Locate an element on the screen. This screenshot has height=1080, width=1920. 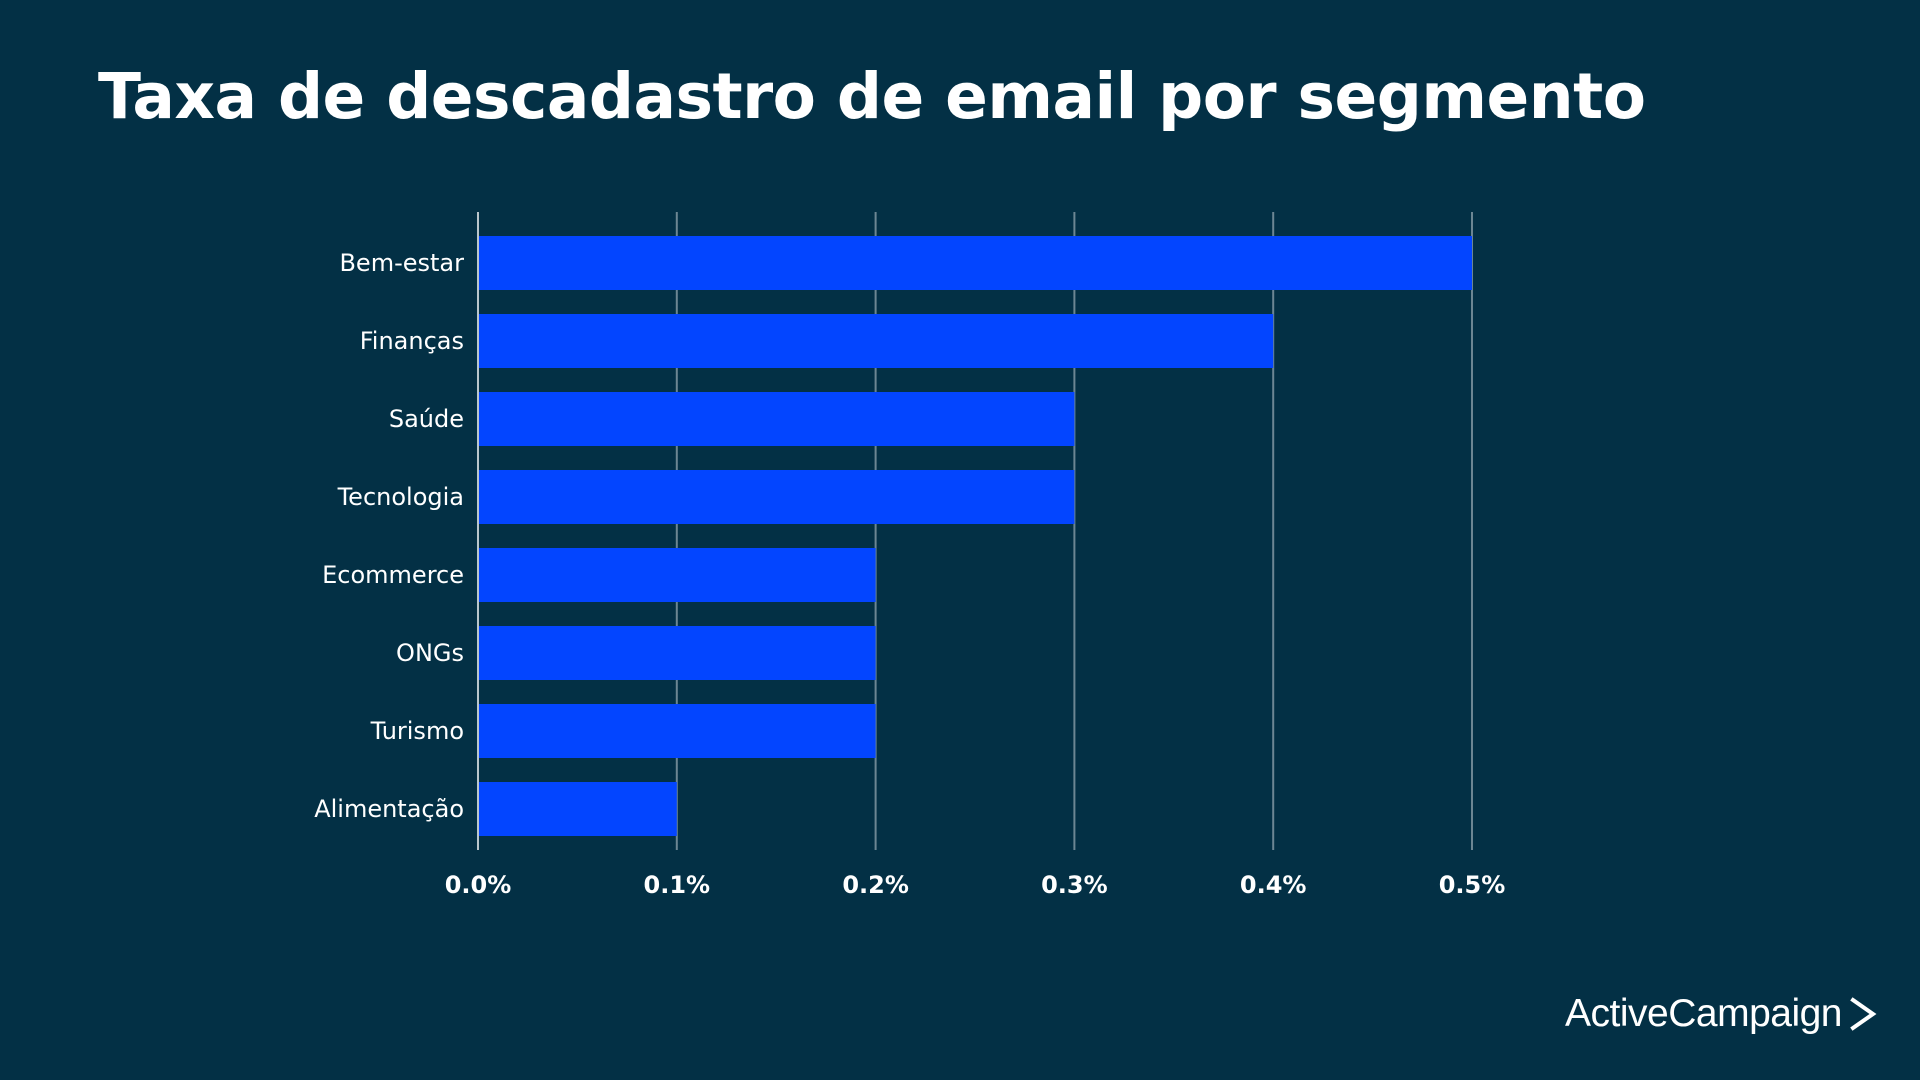
x-tick-label: 0.5% is located at coordinates (1472, 885).